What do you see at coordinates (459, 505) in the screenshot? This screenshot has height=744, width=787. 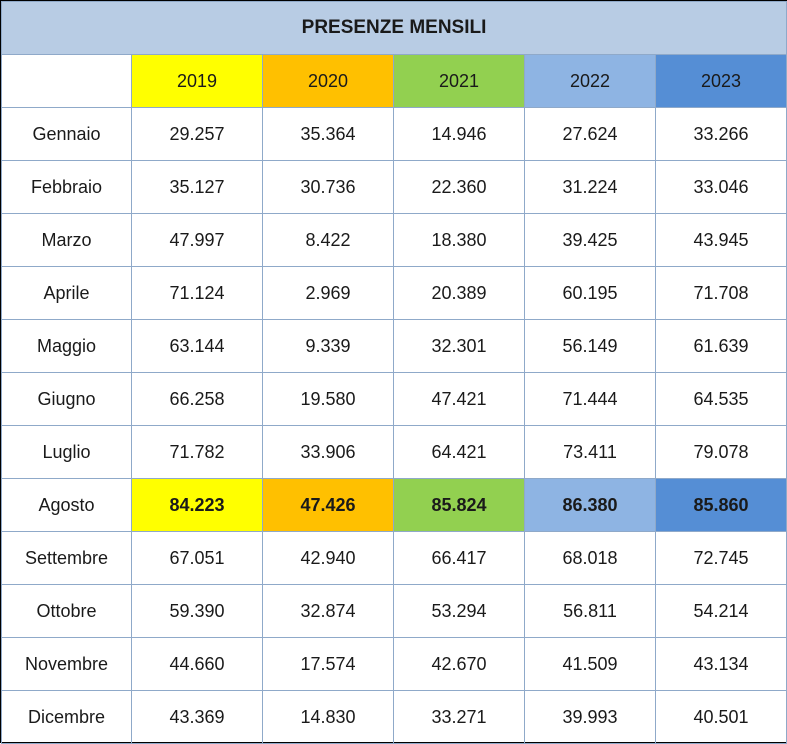 I see `cell-agosto-2021: 85.824` at bounding box center [459, 505].